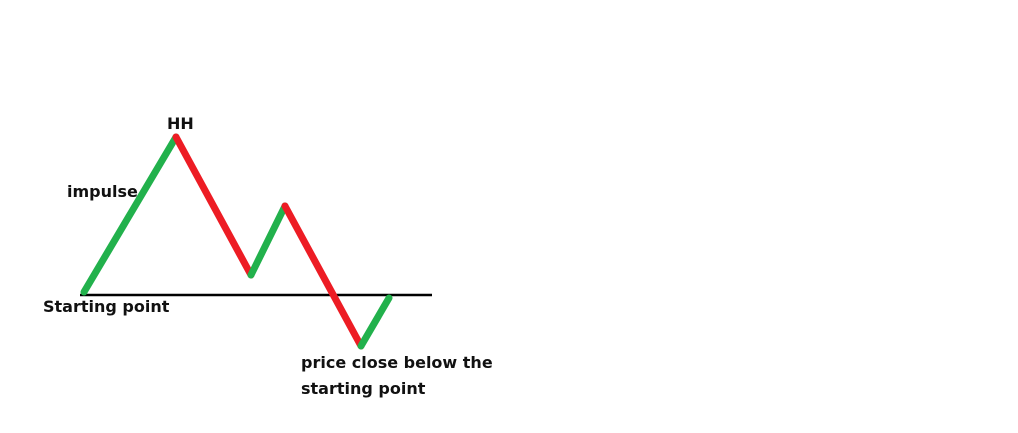 The image size is (1018, 433). What do you see at coordinates (268, 240) in the screenshot?
I see `bounce-leg` at bounding box center [268, 240].